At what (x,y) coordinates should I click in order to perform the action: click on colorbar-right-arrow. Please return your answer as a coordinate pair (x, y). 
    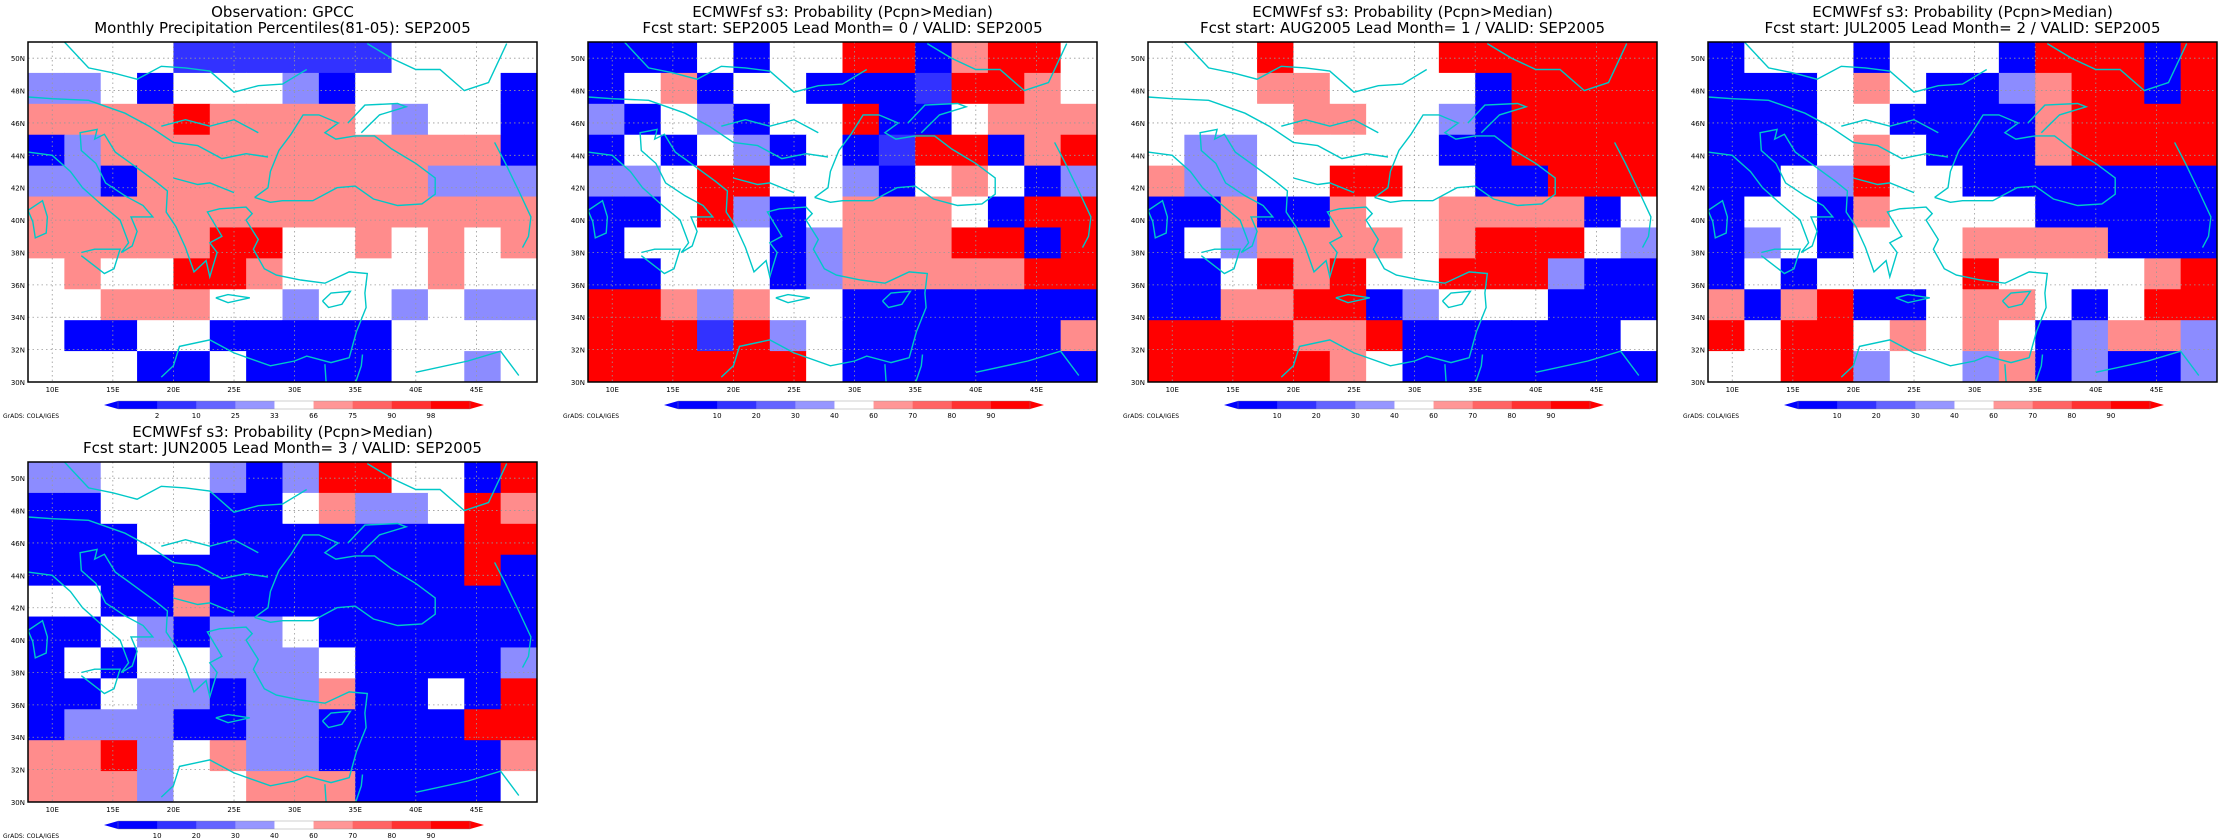
    Looking at the image, I should click on (2157, 405).